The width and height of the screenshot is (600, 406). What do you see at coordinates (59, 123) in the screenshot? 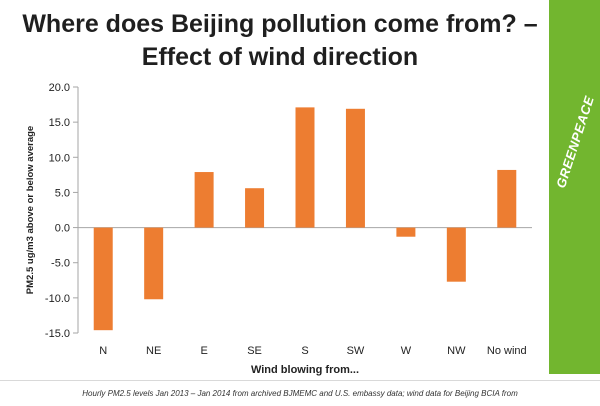
I see `y-tick-label: 15.0` at bounding box center [59, 123].